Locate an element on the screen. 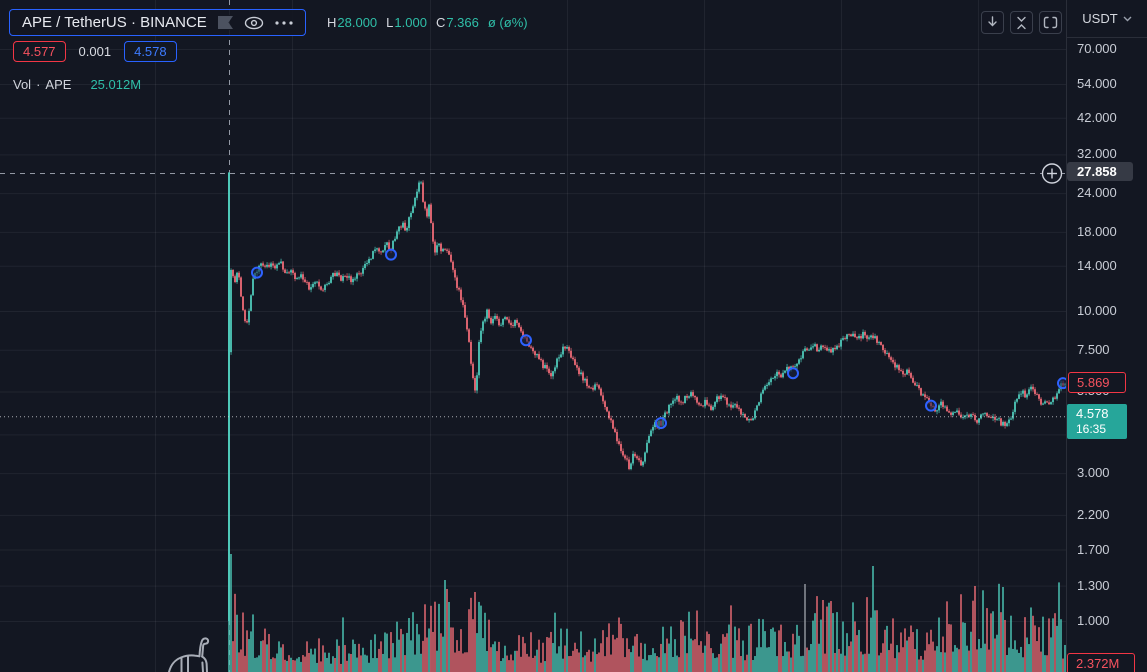 Image resolution: width=1147 pixels, height=672 pixels. change-value: ø (ø%) is located at coordinates (507, 22).